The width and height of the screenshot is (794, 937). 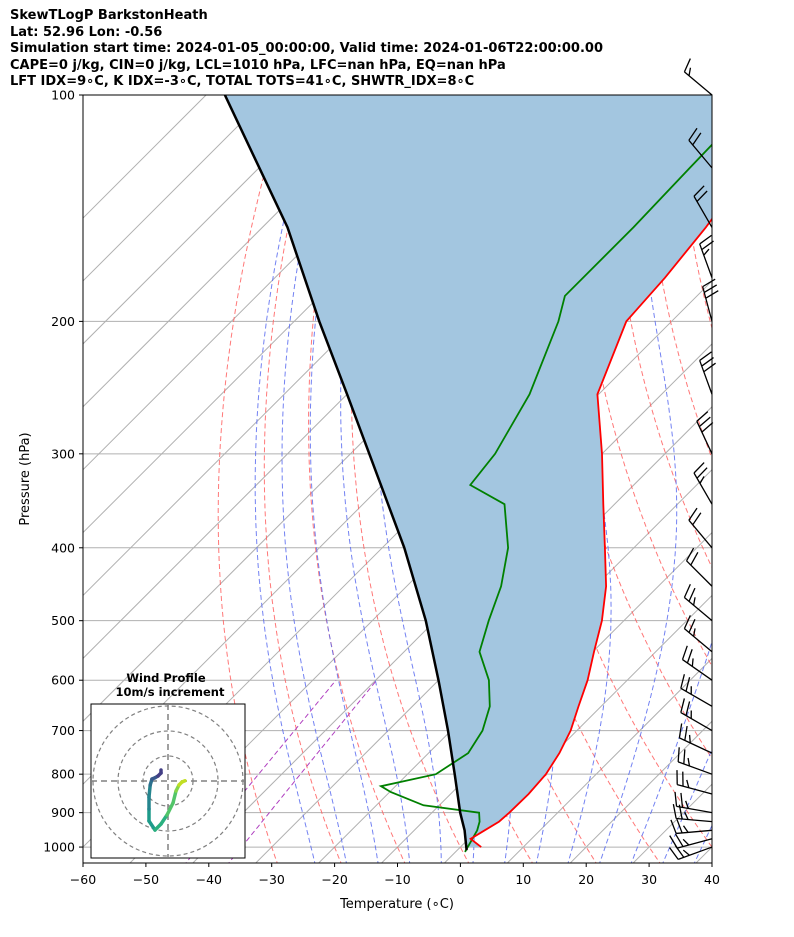 What do you see at coordinates (146, 879) in the screenshot?
I see `x-tick-label: −50` at bounding box center [146, 879].